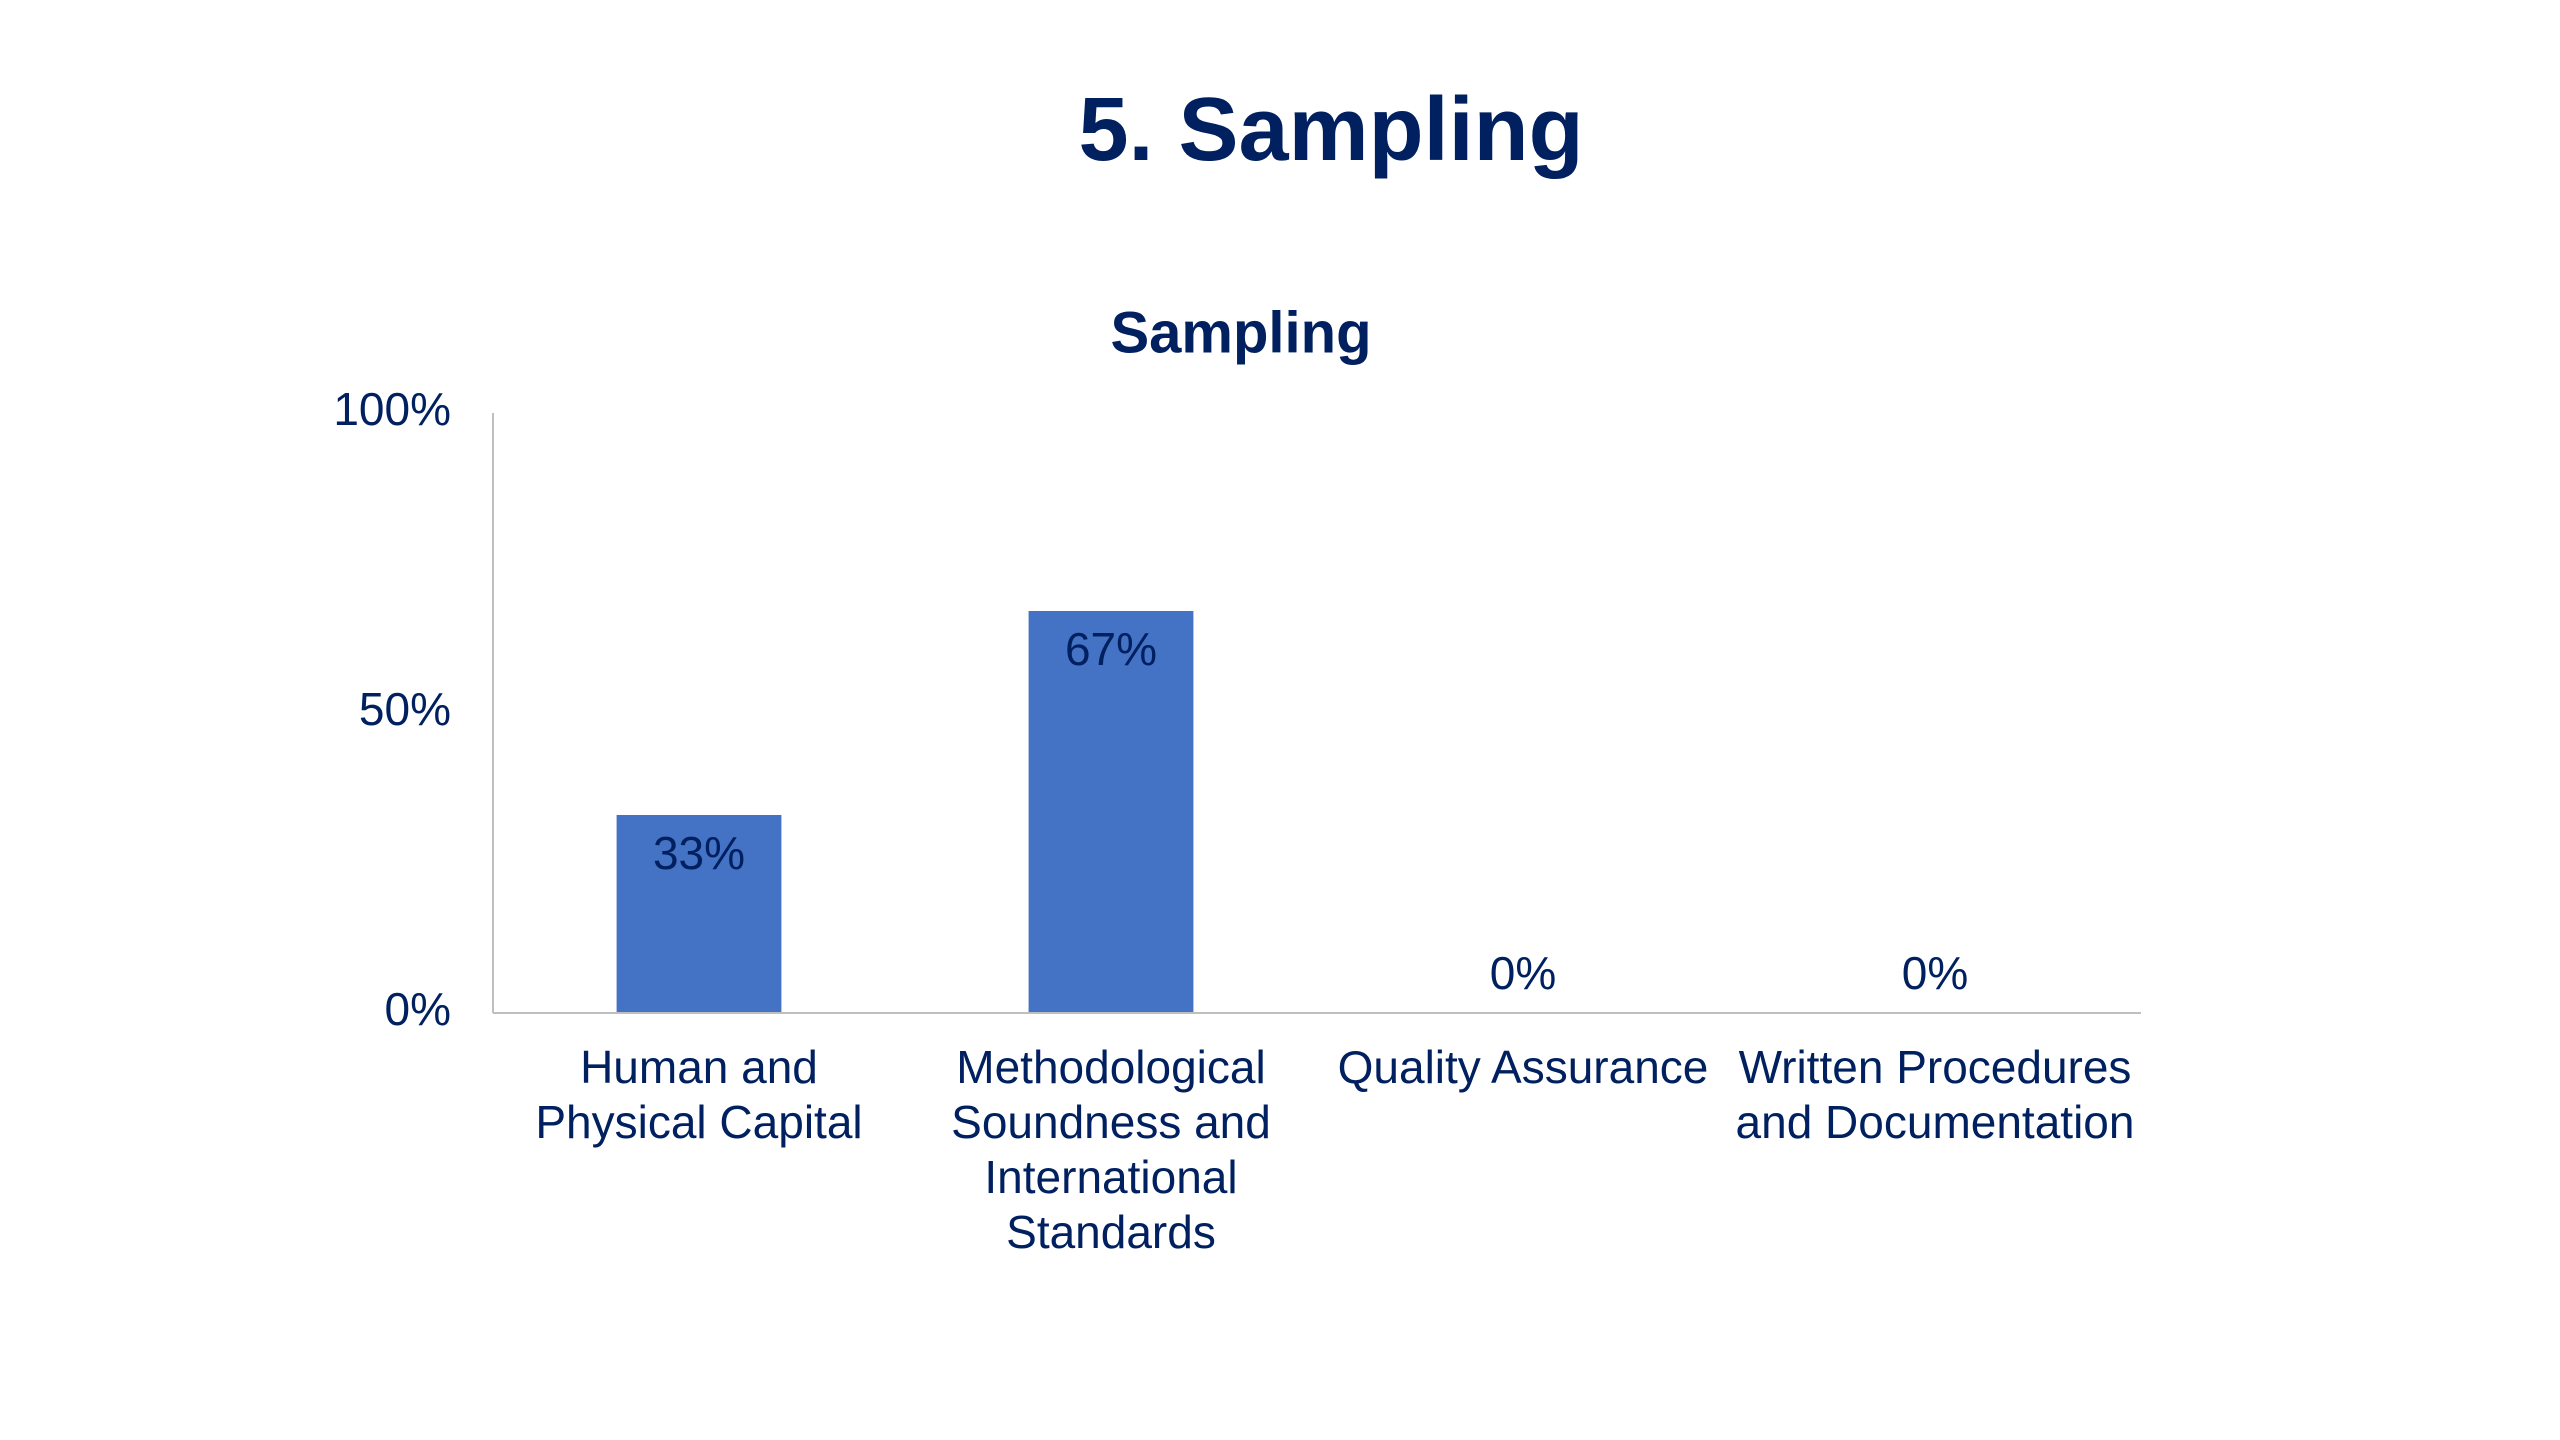  What do you see at coordinates (1240, 332) in the screenshot?
I see `chart-title: Sampling` at bounding box center [1240, 332].